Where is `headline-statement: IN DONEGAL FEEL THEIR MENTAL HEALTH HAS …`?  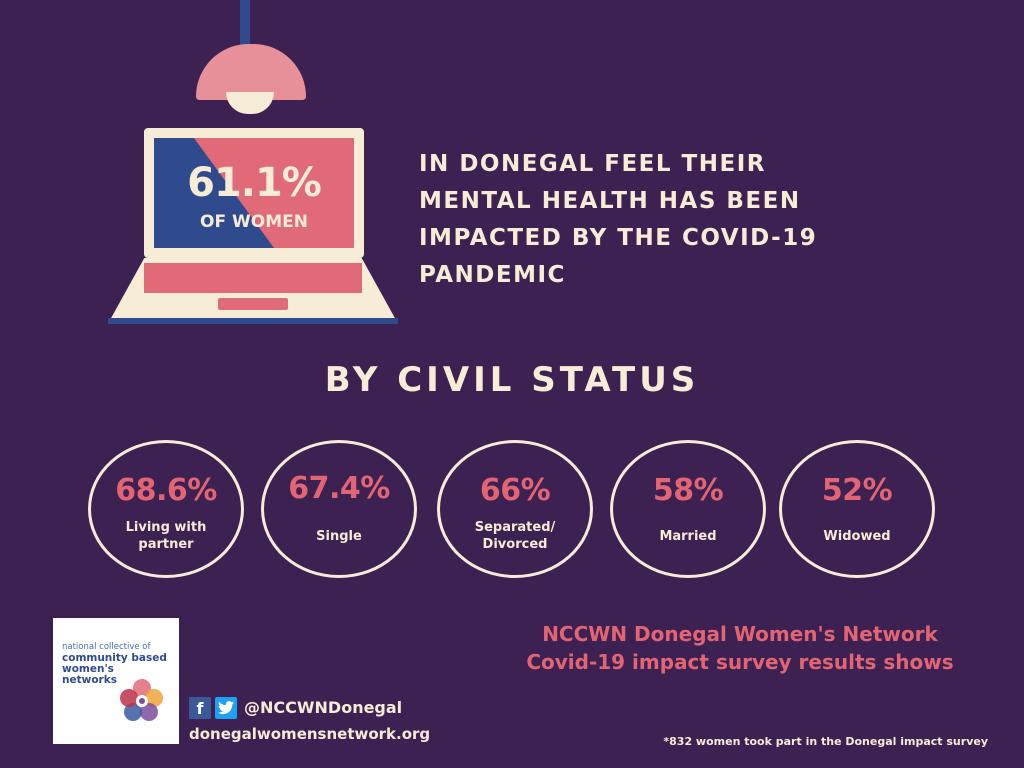
headline-statement: IN DONEGAL FEEL THEIR MENTAL HEALTH HAS … is located at coordinates (618, 219).